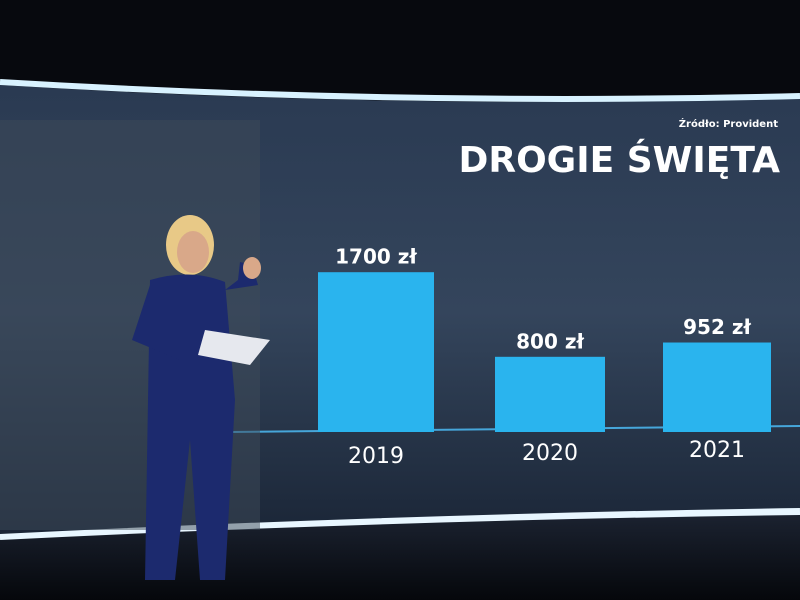  What do you see at coordinates (717, 450) in the screenshot?
I see `x-tick-label: 2021` at bounding box center [717, 450].